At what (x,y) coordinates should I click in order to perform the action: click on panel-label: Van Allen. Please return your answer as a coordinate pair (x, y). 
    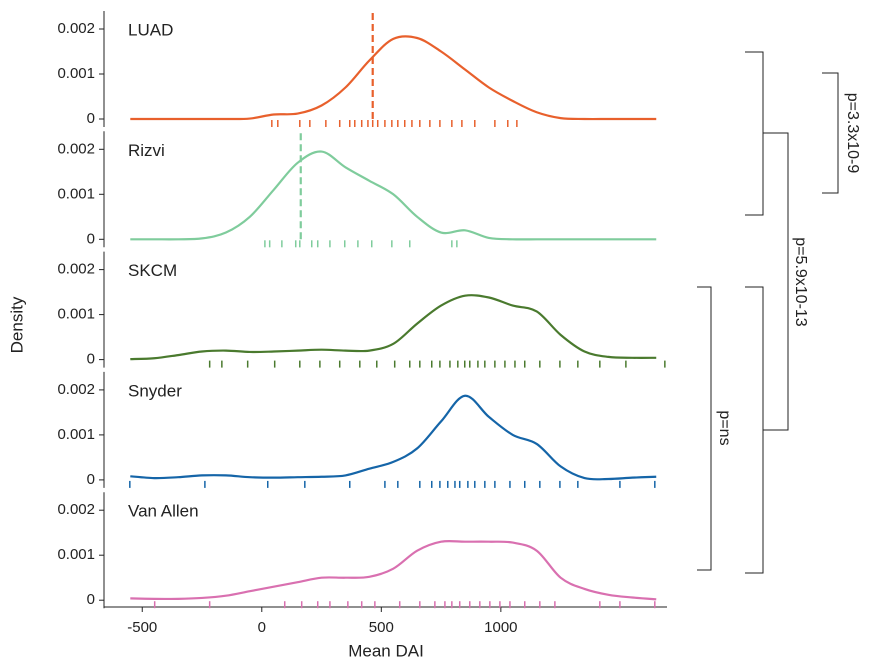
    Looking at the image, I should click on (163, 511).